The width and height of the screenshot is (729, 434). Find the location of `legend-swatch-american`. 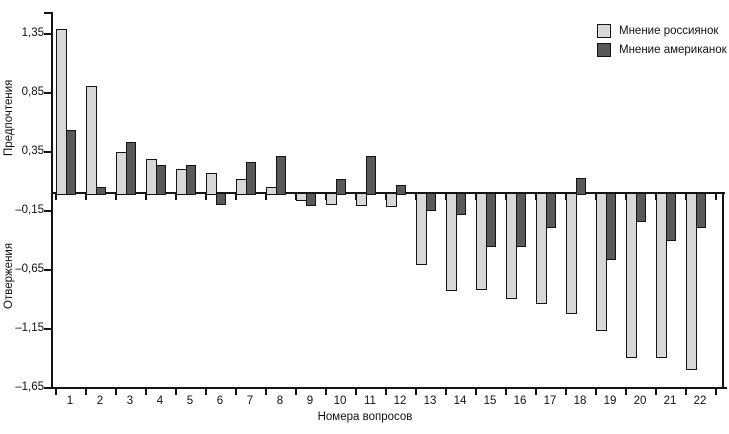

legend-swatch-american is located at coordinates (604, 50).